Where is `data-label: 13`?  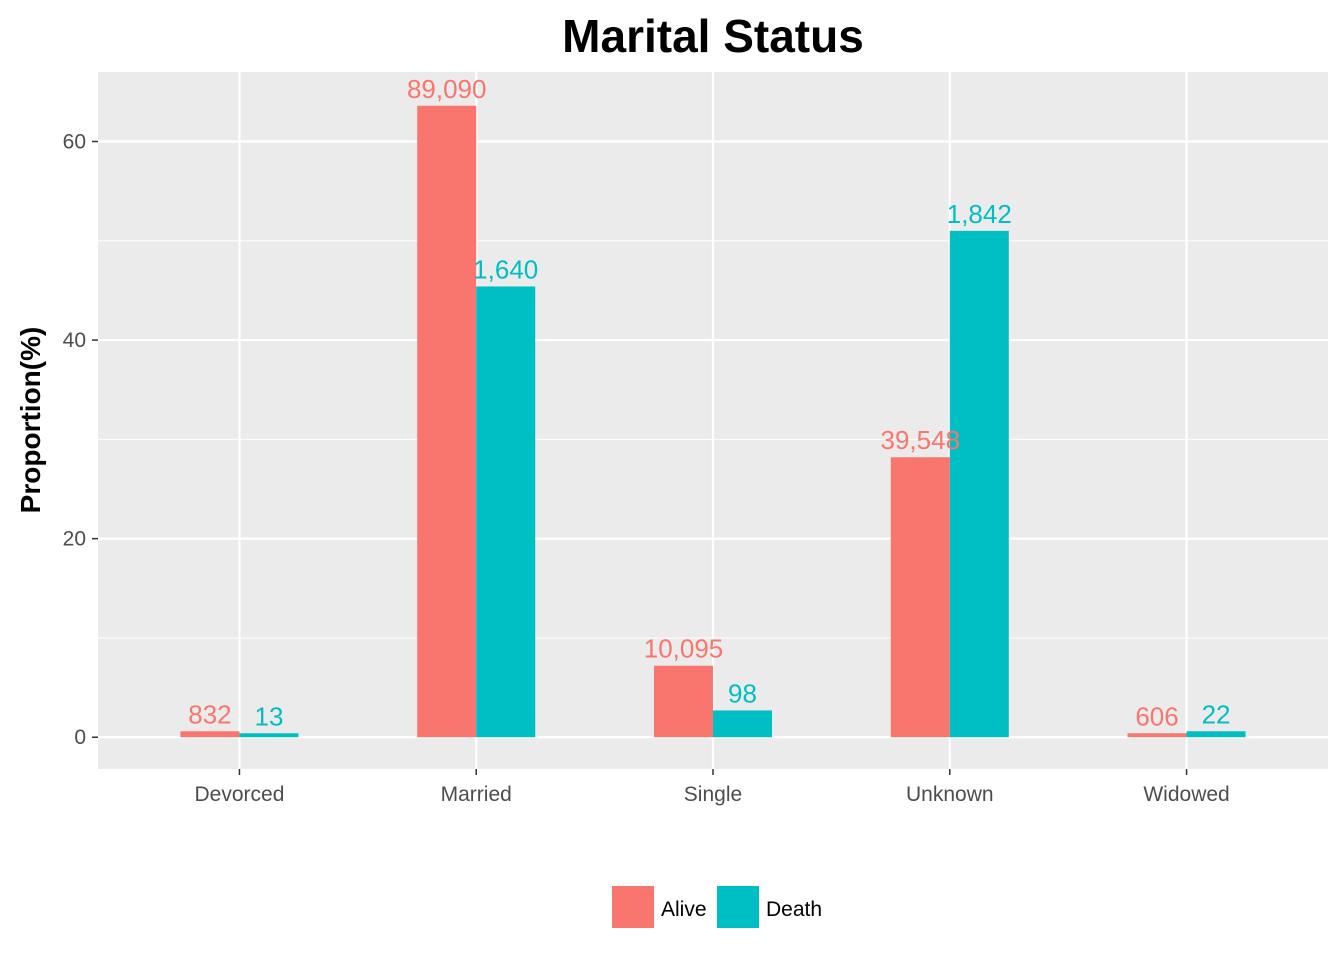
data-label: 13 is located at coordinates (268, 716).